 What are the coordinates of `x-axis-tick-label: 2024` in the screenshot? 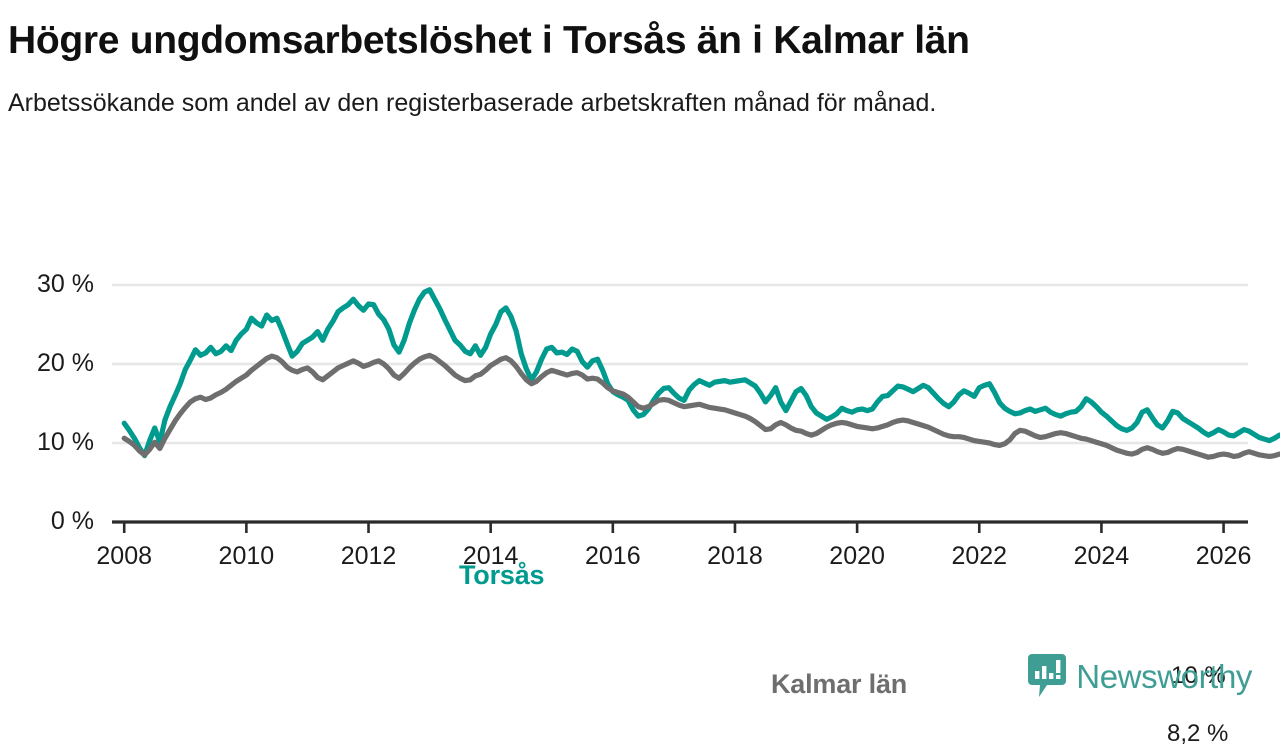 It's located at (1101, 556).